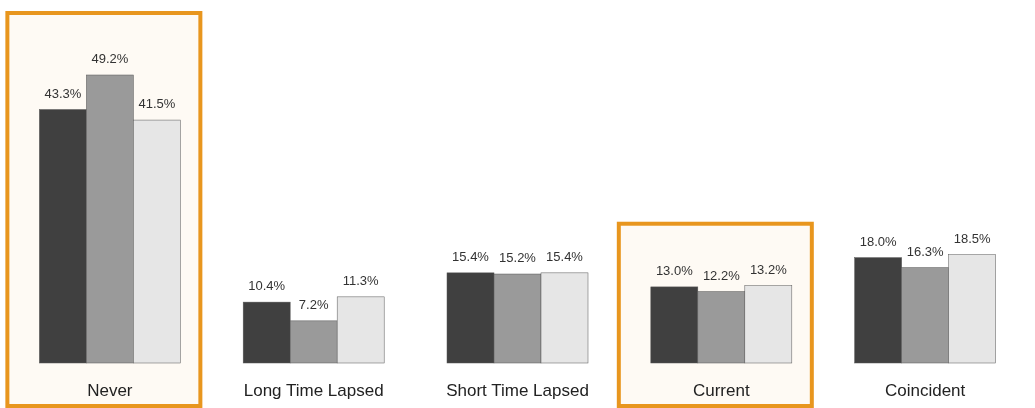  Describe the element at coordinates (972, 238) in the screenshot. I see `data-label: 18.5%` at that location.